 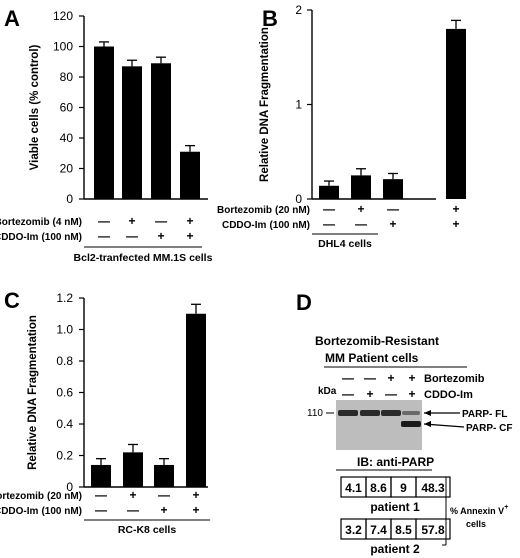 I want to click on blot-subtitle: MM Patient cells, so click(x=372, y=358).